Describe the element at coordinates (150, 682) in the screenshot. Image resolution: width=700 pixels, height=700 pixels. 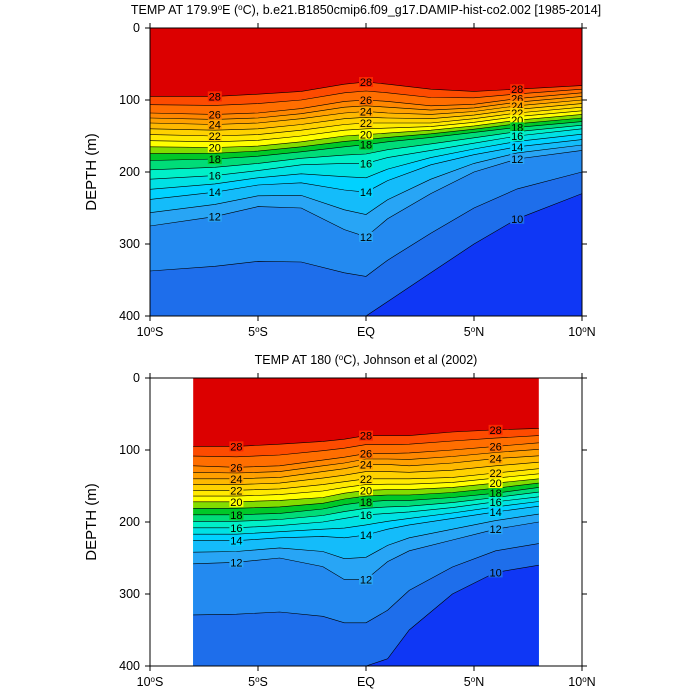
I see `x-tick-label: 10oS` at that location.